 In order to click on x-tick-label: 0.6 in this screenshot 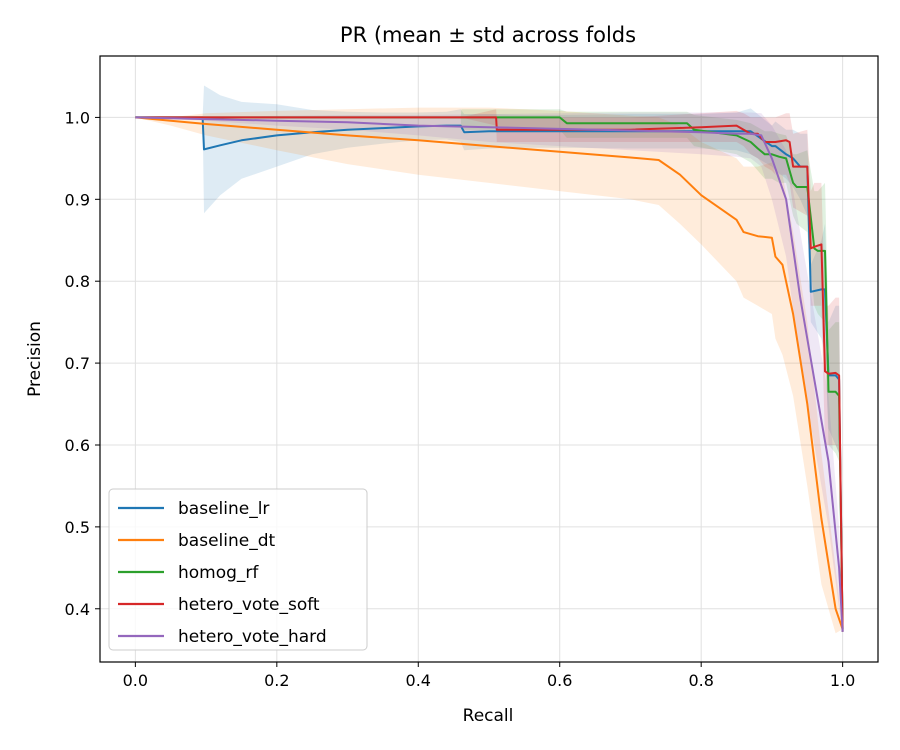, I will do `click(559, 680)`.